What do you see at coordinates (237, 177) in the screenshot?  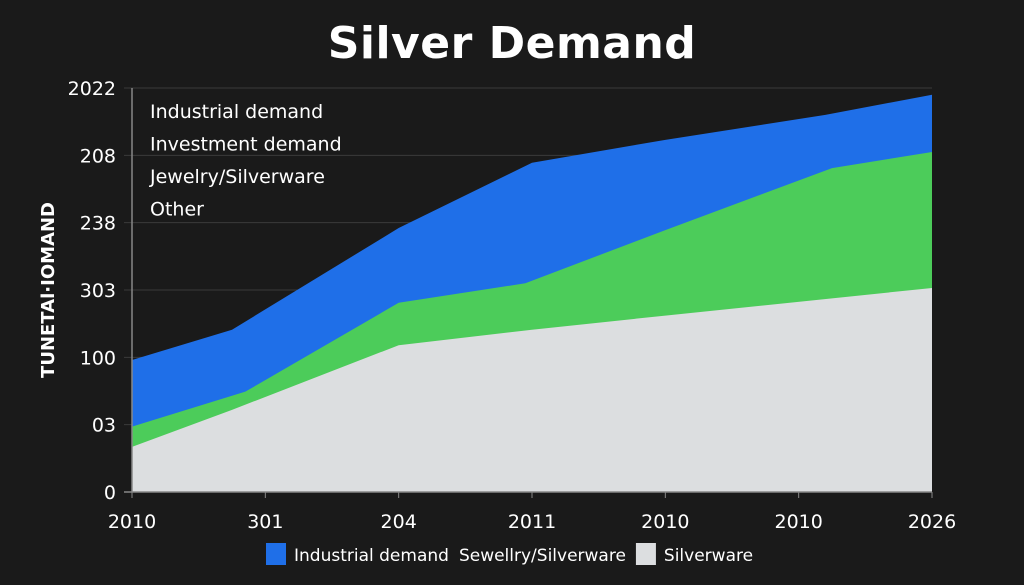 I see `inner-legend-item: Jewelry/Silverware` at bounding box center [237, 177].